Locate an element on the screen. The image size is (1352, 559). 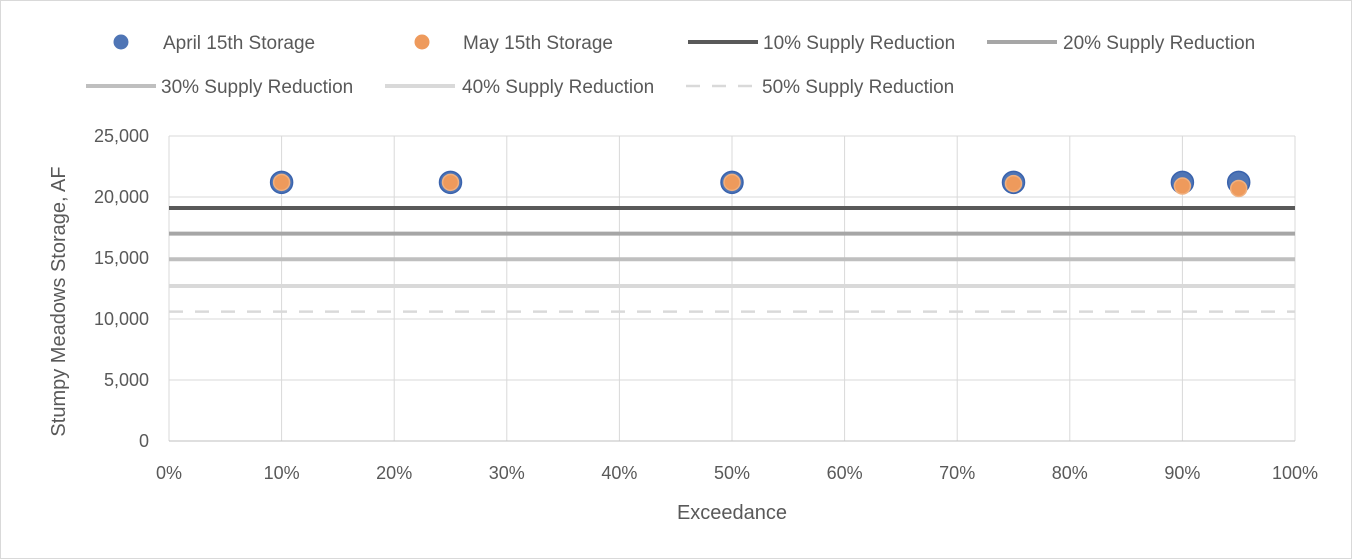
legend-label-10-supply-reduction: 10% Supply Reduction is located at coordinates (859, 43).